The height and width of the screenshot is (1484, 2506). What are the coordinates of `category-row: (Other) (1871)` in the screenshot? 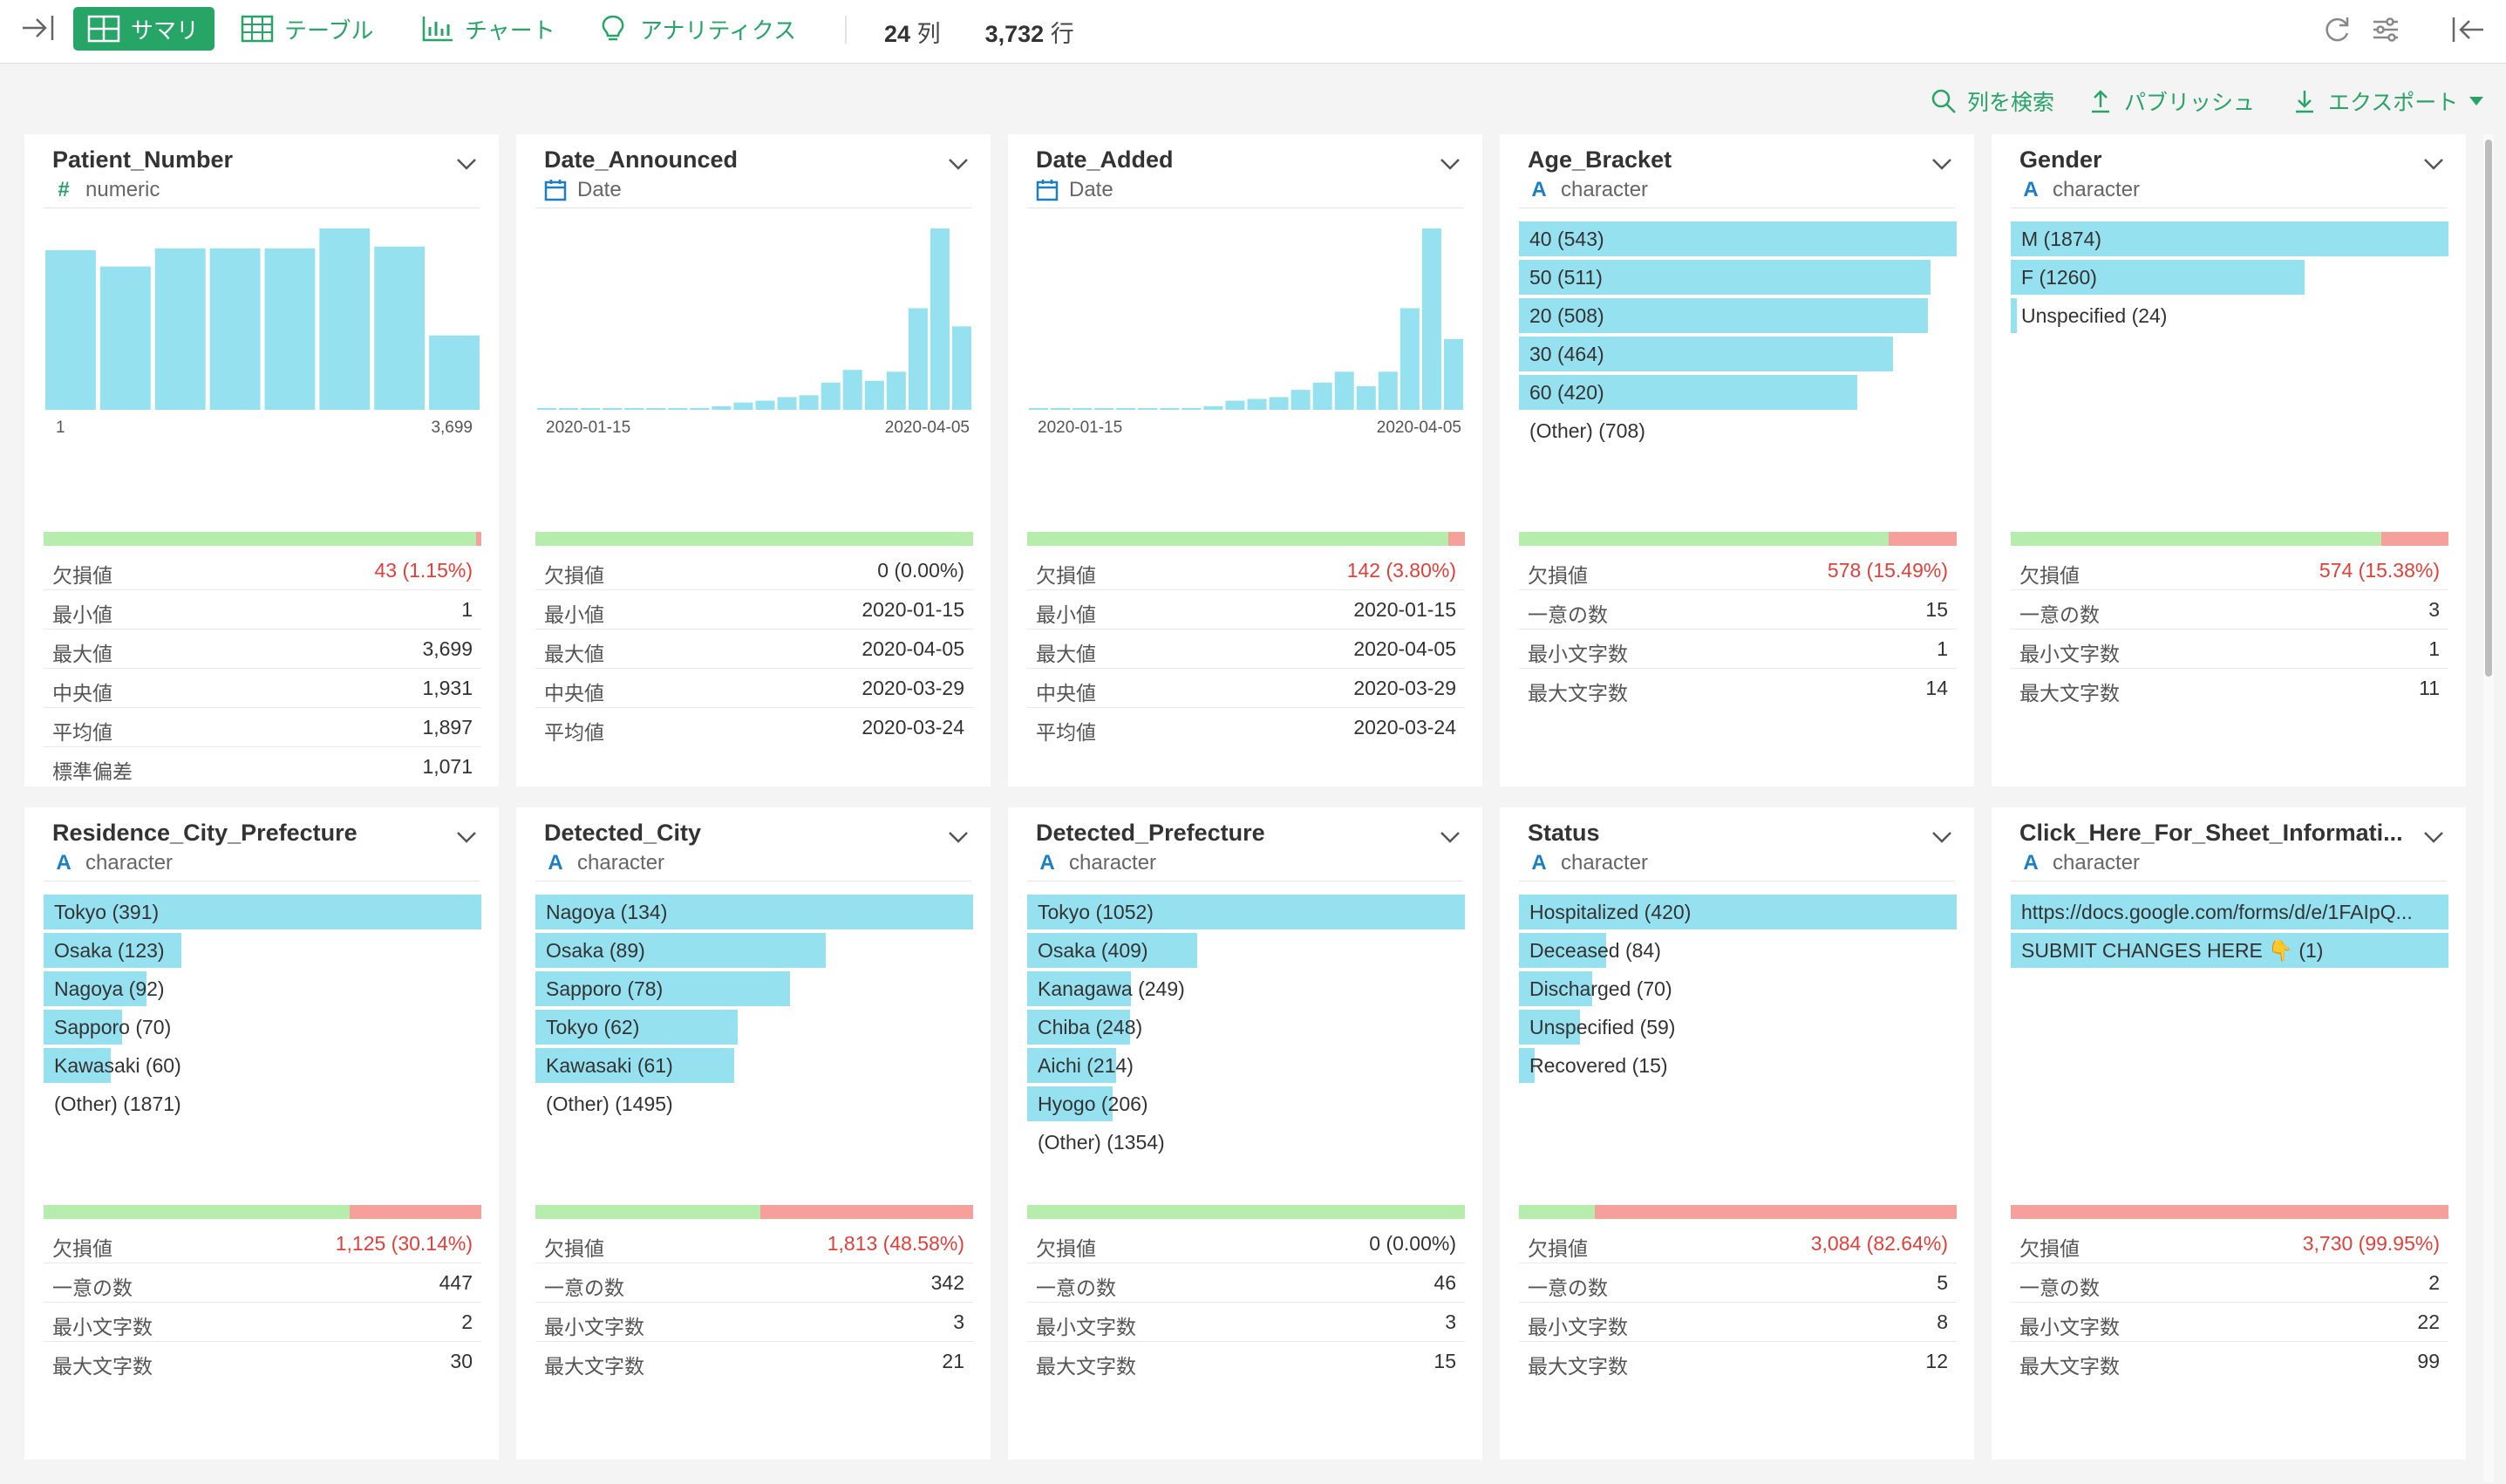 It's located at (262, 1103).